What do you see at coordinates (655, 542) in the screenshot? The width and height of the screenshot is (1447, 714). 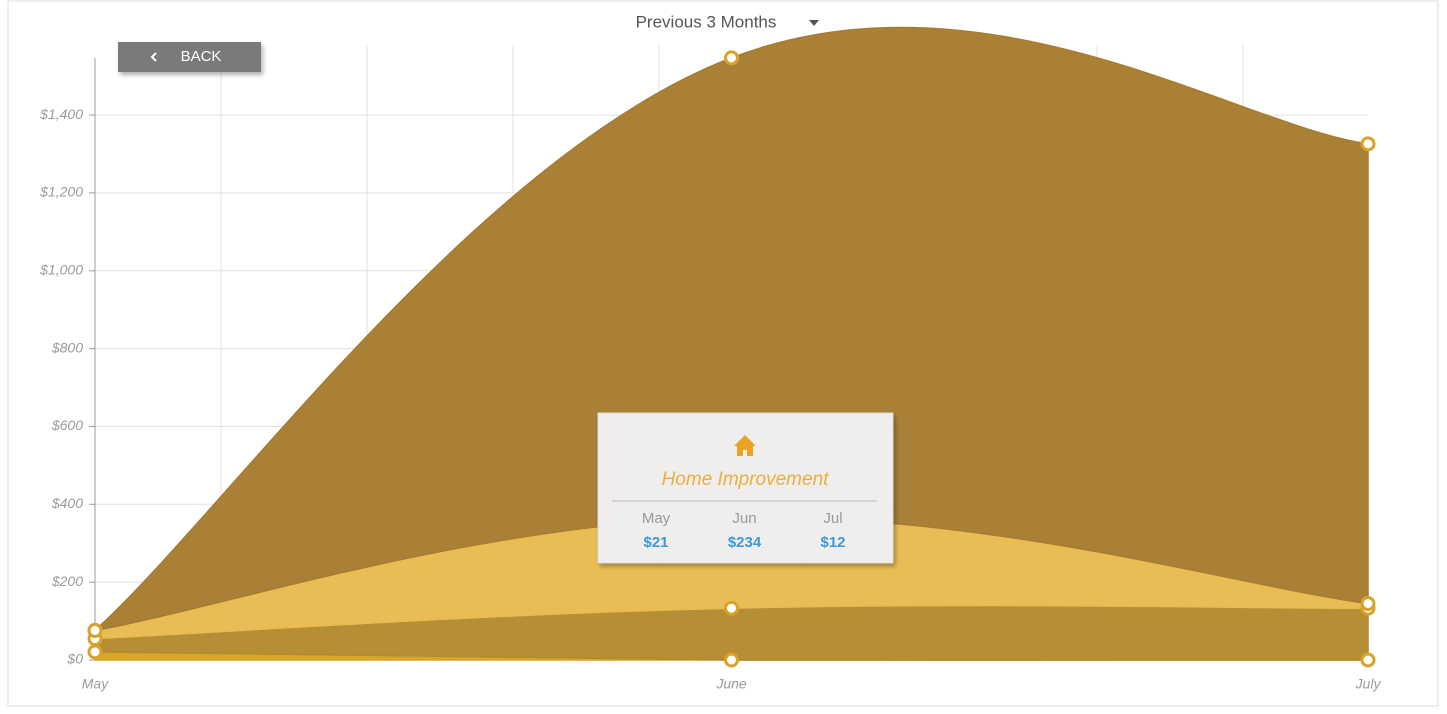 I see `tooltip-value: $21` at bounding box center [655, 542].